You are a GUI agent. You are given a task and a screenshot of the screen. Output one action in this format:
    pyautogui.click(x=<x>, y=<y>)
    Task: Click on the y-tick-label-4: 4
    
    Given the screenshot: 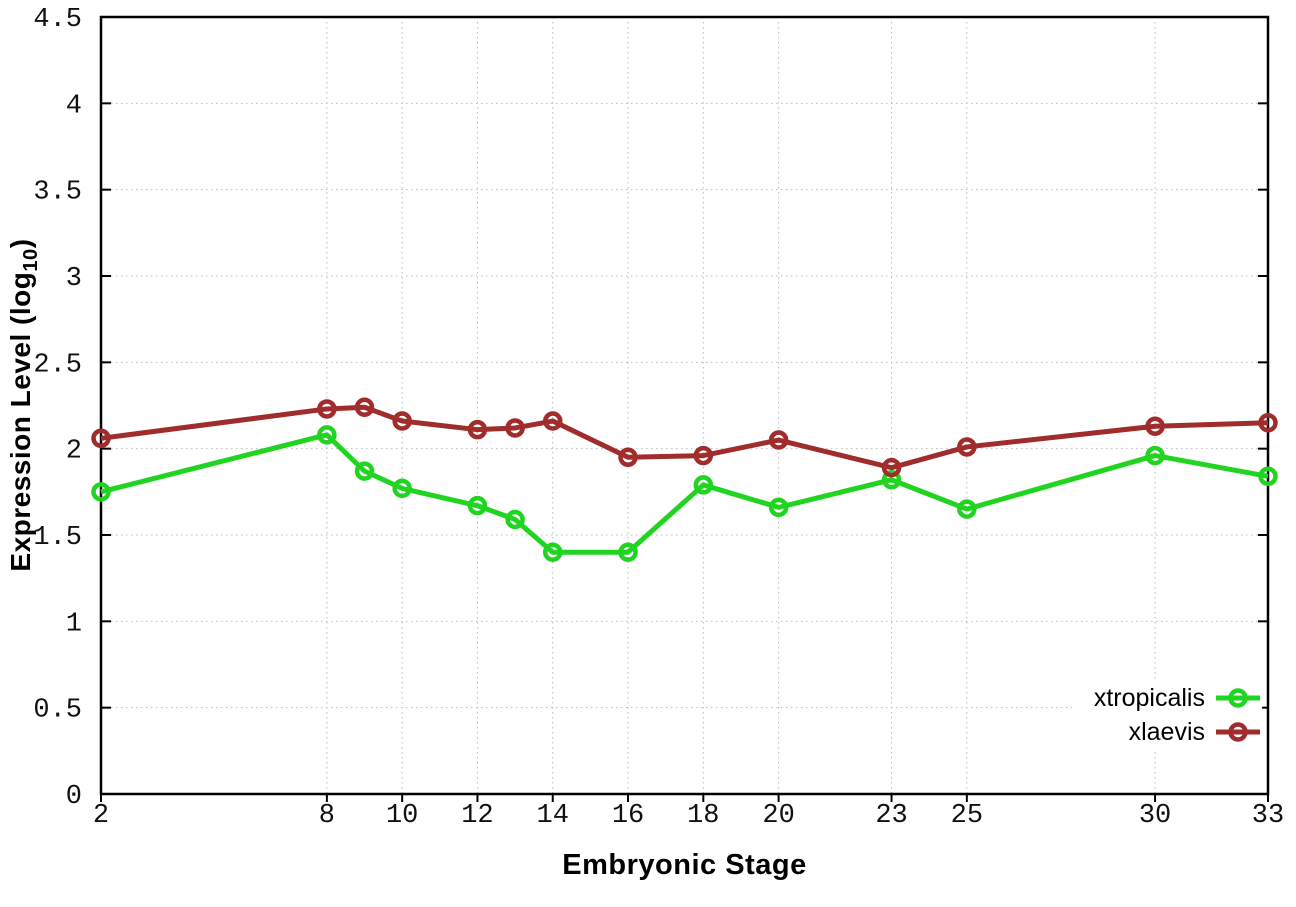 What is the action you would take?
    pyautogui.click(x=74, y=106)
    